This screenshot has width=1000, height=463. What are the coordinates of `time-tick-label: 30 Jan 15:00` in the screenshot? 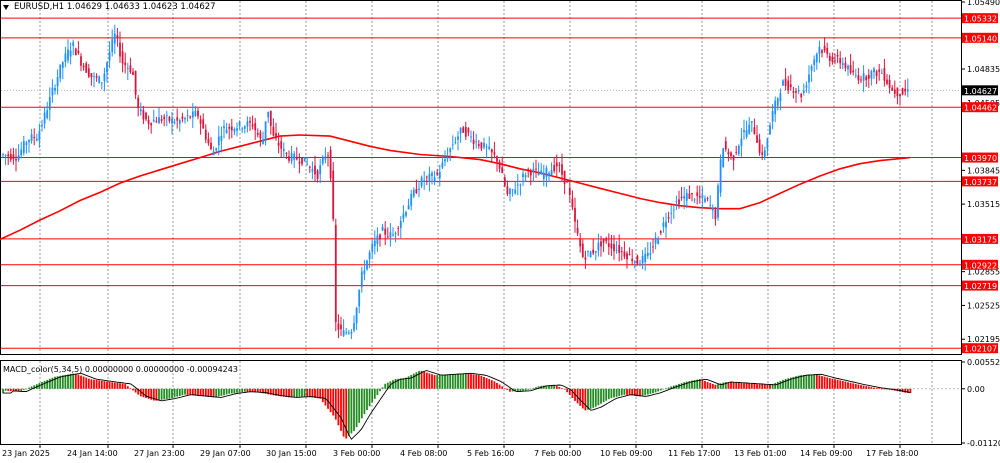 It's located at (291, 453).